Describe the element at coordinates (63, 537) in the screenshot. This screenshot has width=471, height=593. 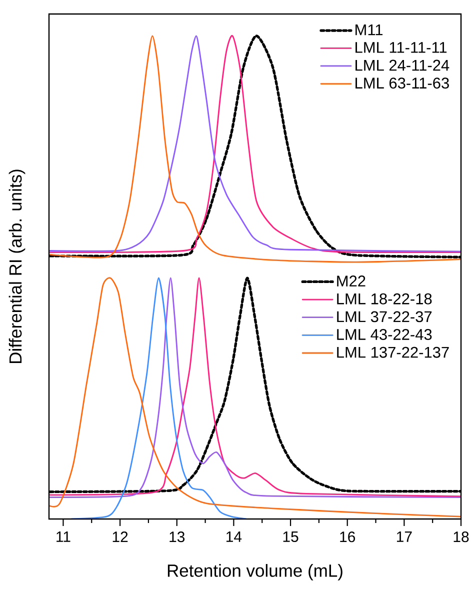
I see `x-tick-label: 11` at that location.